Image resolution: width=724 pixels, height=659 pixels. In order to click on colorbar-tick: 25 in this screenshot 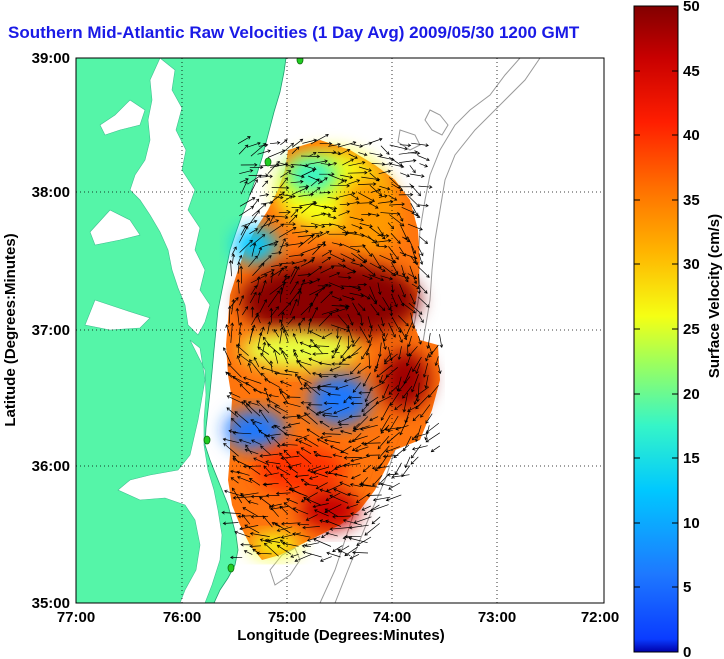, I will do `click(691, 329)`.